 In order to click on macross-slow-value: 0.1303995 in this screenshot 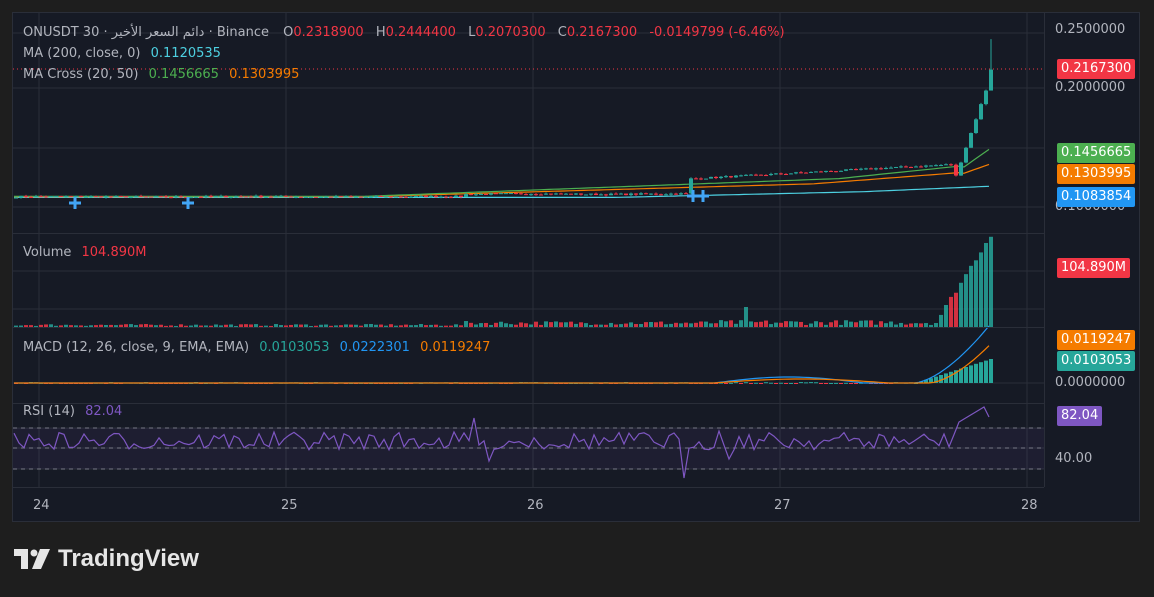, I will do `click(264, 74)`.